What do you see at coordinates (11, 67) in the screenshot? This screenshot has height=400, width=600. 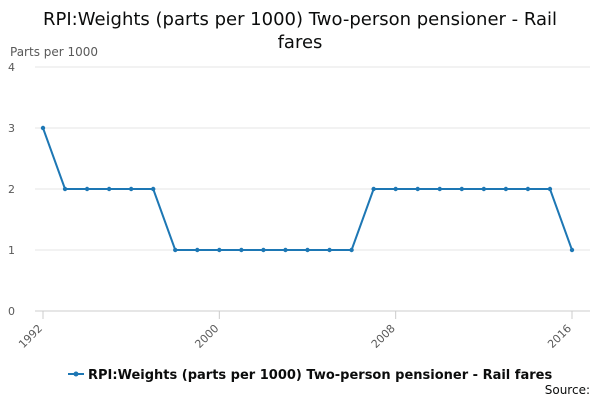 I see `y-tick-label: 4` at bounding box center [11, 67].